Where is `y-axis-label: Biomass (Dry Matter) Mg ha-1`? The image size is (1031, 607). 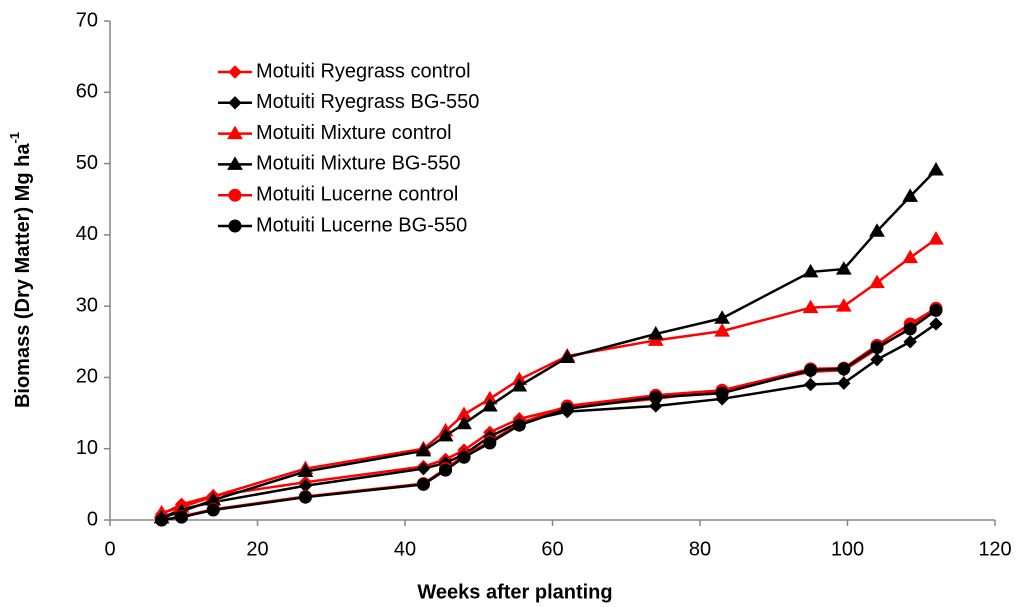
y-axis-label: Biomass (Dry Matter) Mg ha-1 is located at coordinates (20, 270).